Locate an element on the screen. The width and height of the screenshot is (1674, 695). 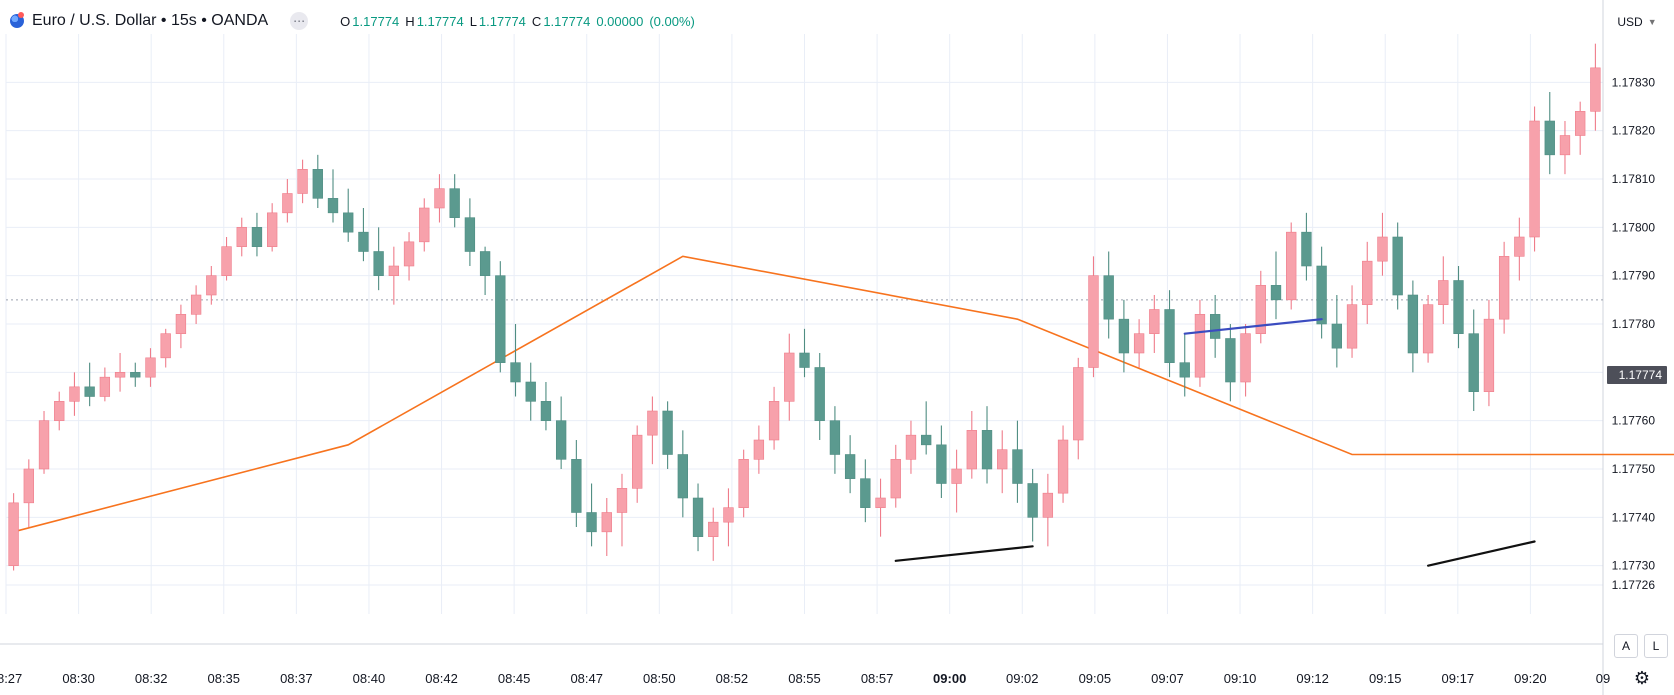
close-label: C is located at coordinates (536, 21).